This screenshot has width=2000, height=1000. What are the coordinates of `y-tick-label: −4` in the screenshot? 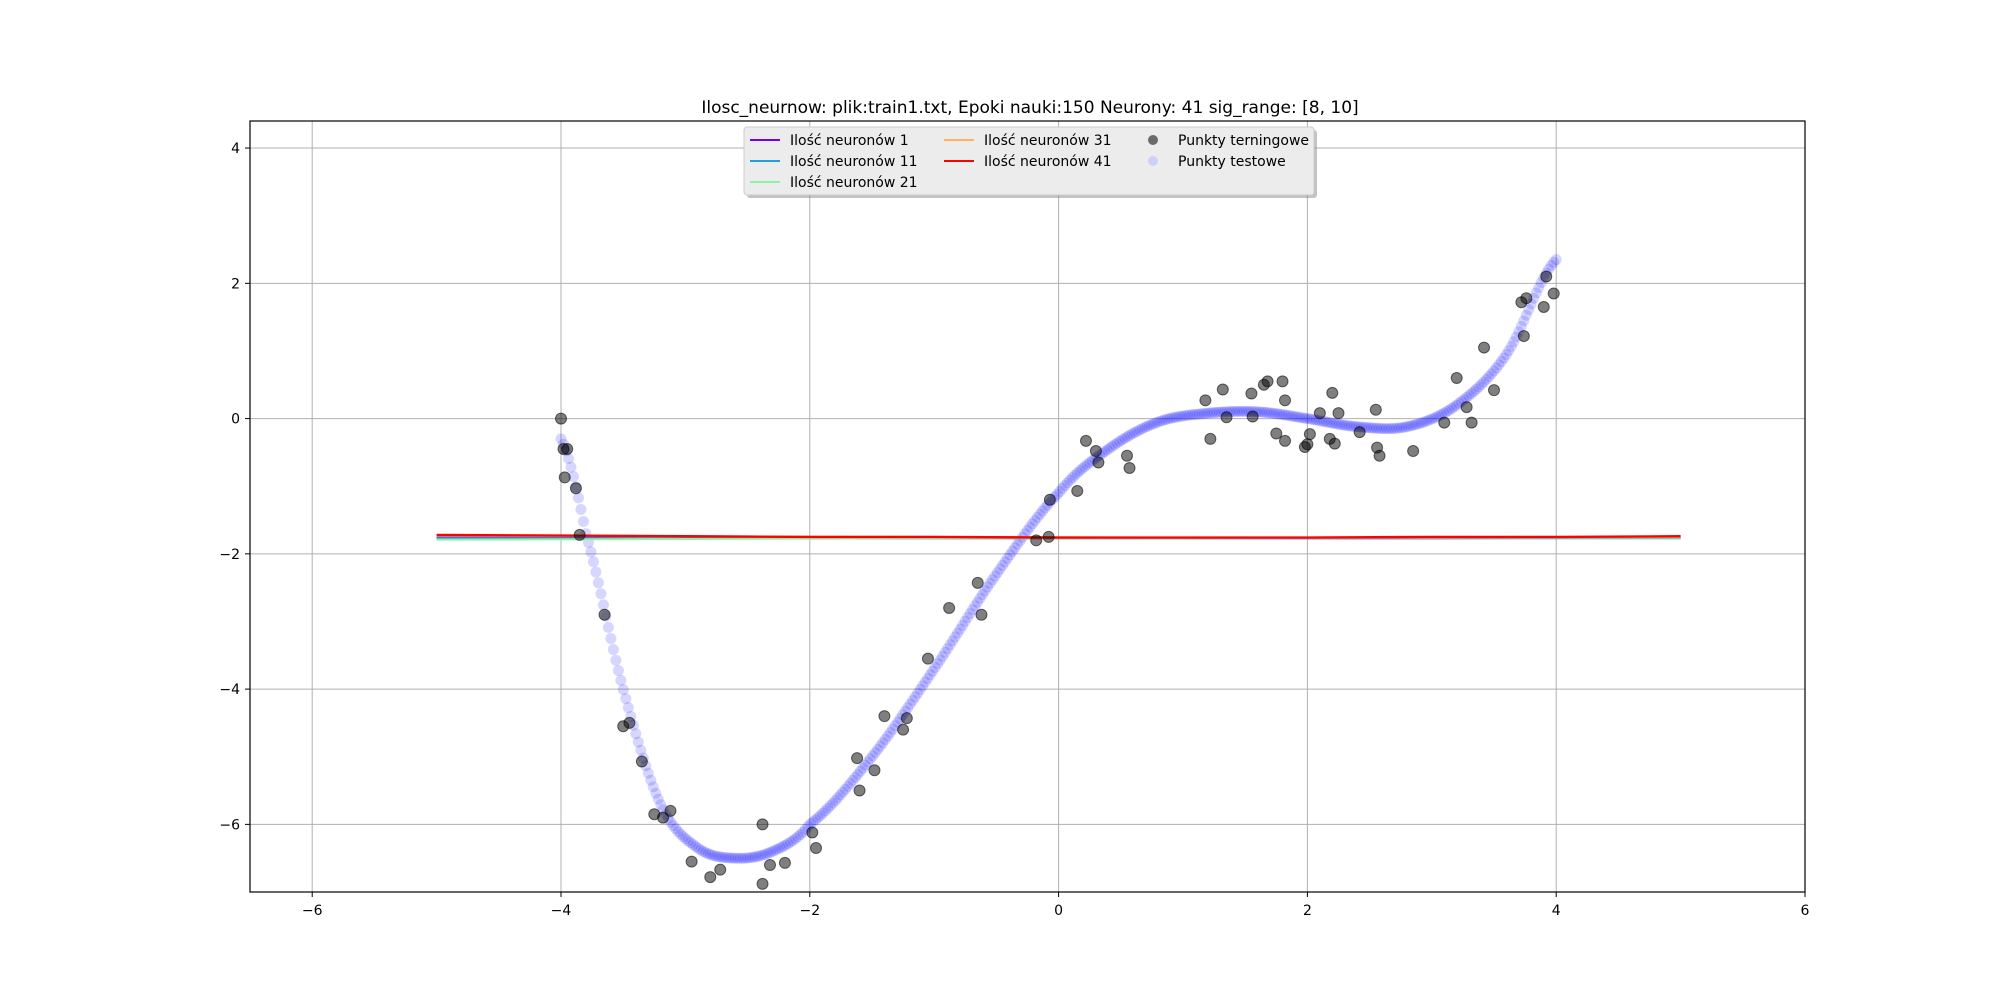 It's located at (229, 690).